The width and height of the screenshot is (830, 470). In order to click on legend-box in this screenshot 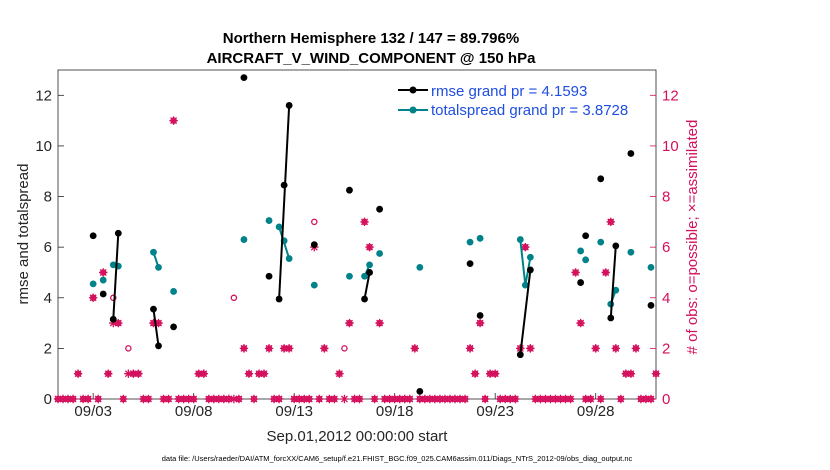, I will do `click(518, 100)`.